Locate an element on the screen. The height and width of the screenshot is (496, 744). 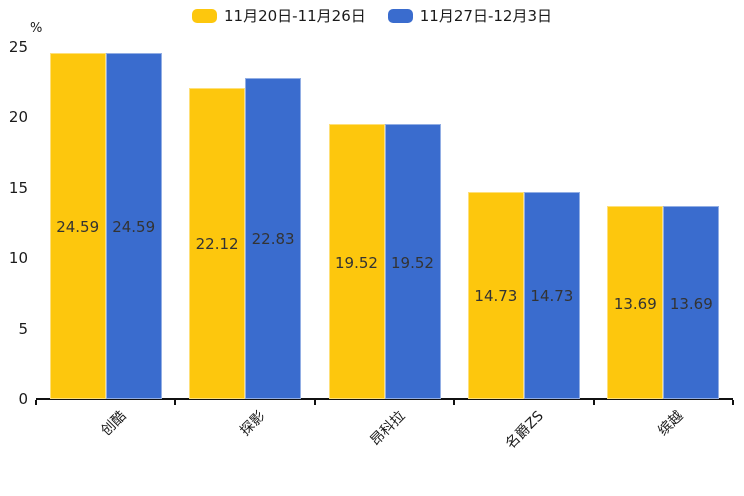
bar-series2-名爵ZS: 14.73 is located at coordinates (551, 295).